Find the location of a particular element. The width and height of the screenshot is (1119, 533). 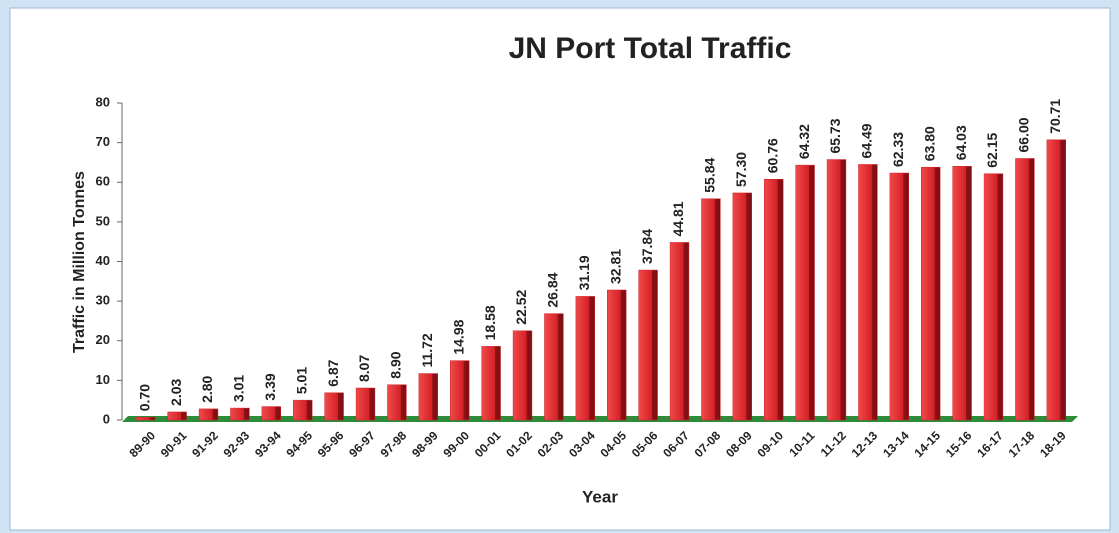

y-tick-label: 20 is located at coordinates (103, 339).